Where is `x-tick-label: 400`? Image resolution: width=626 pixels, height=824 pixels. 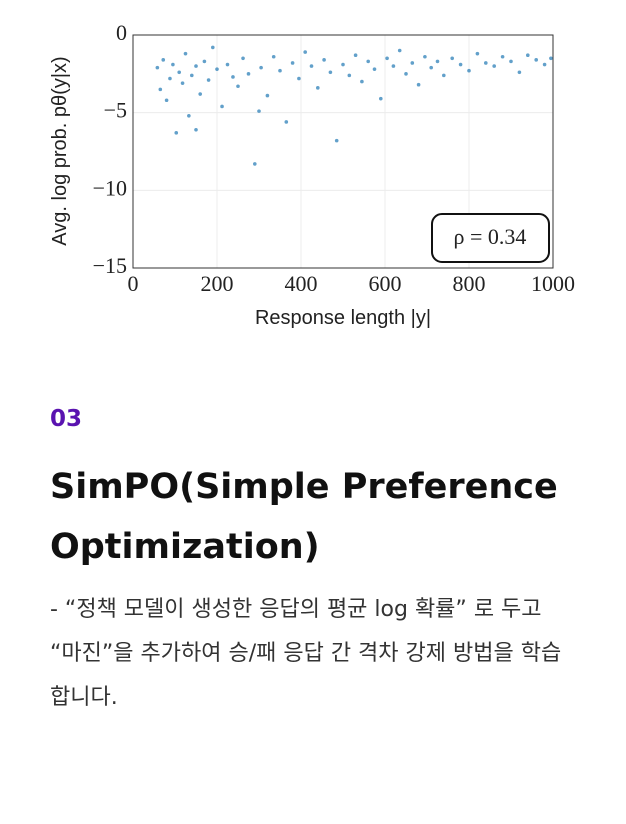 x-tick-label: 400 is located at coordinates (301, 283).